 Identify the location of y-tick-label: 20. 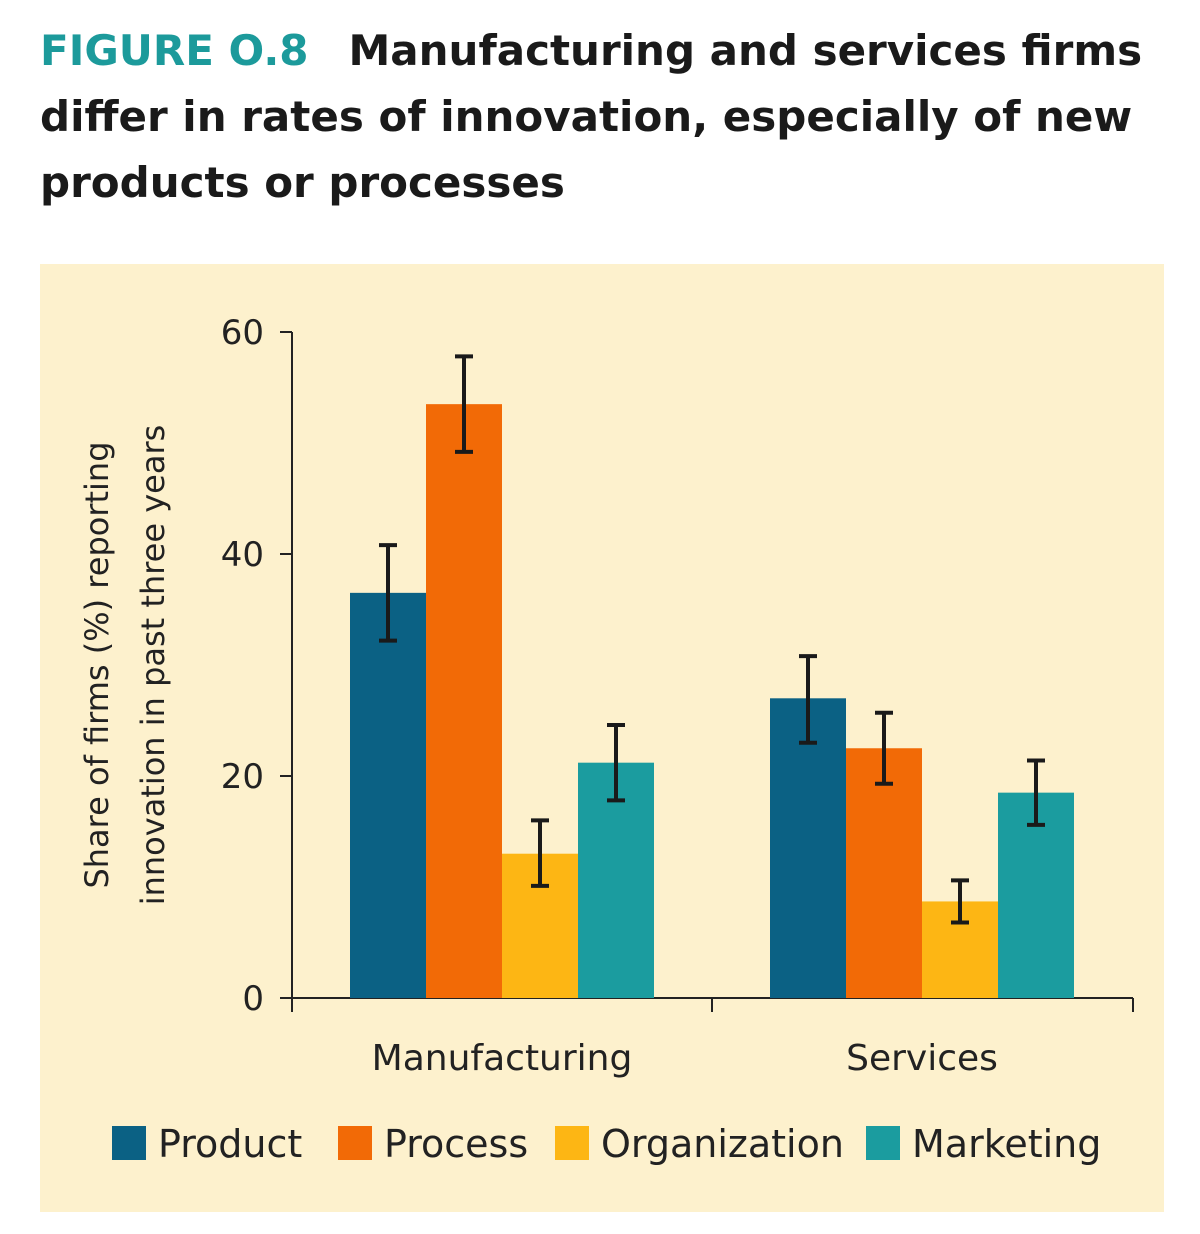
(242, 777).